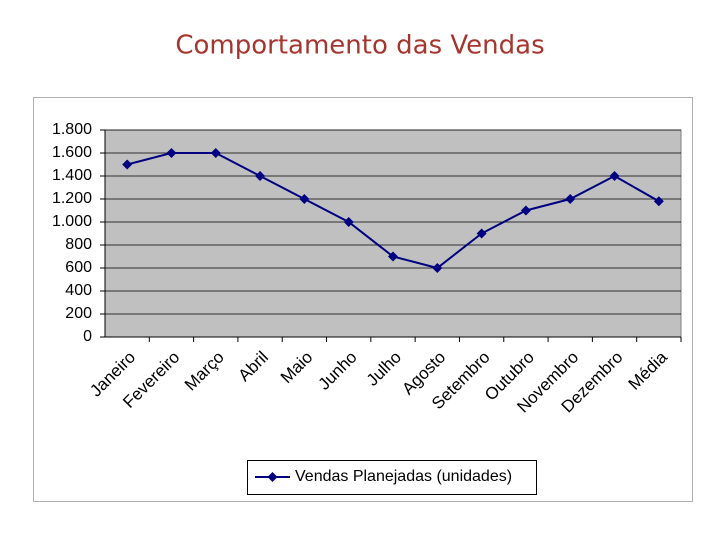 This screenshot has width=720, height=545. What do you see at coordinates (78, 313) in the screenshot?
I see `y-tick-label: 200` at bounding box center [78, 313].